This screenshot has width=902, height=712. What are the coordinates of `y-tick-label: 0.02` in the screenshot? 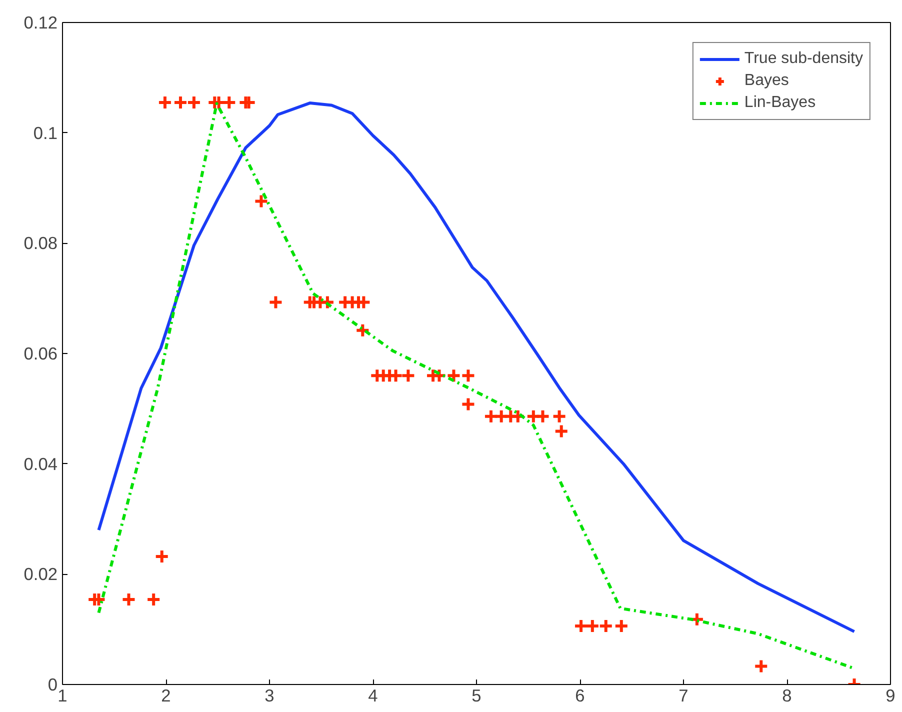 It's located at (41, 574).